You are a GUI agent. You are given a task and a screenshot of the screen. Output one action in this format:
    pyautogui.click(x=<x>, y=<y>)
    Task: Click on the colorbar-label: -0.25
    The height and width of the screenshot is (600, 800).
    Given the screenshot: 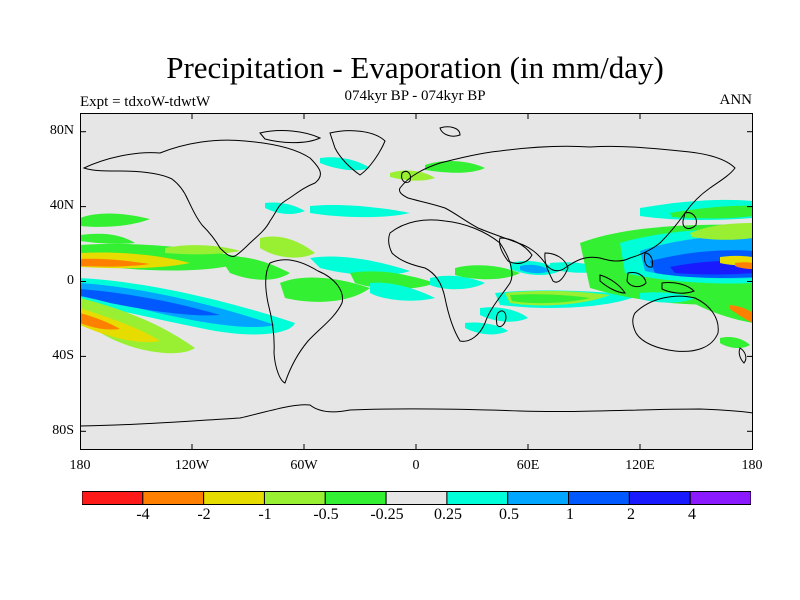 What is the action you would take?
    pyautogui.click(x=387, y=514)
    